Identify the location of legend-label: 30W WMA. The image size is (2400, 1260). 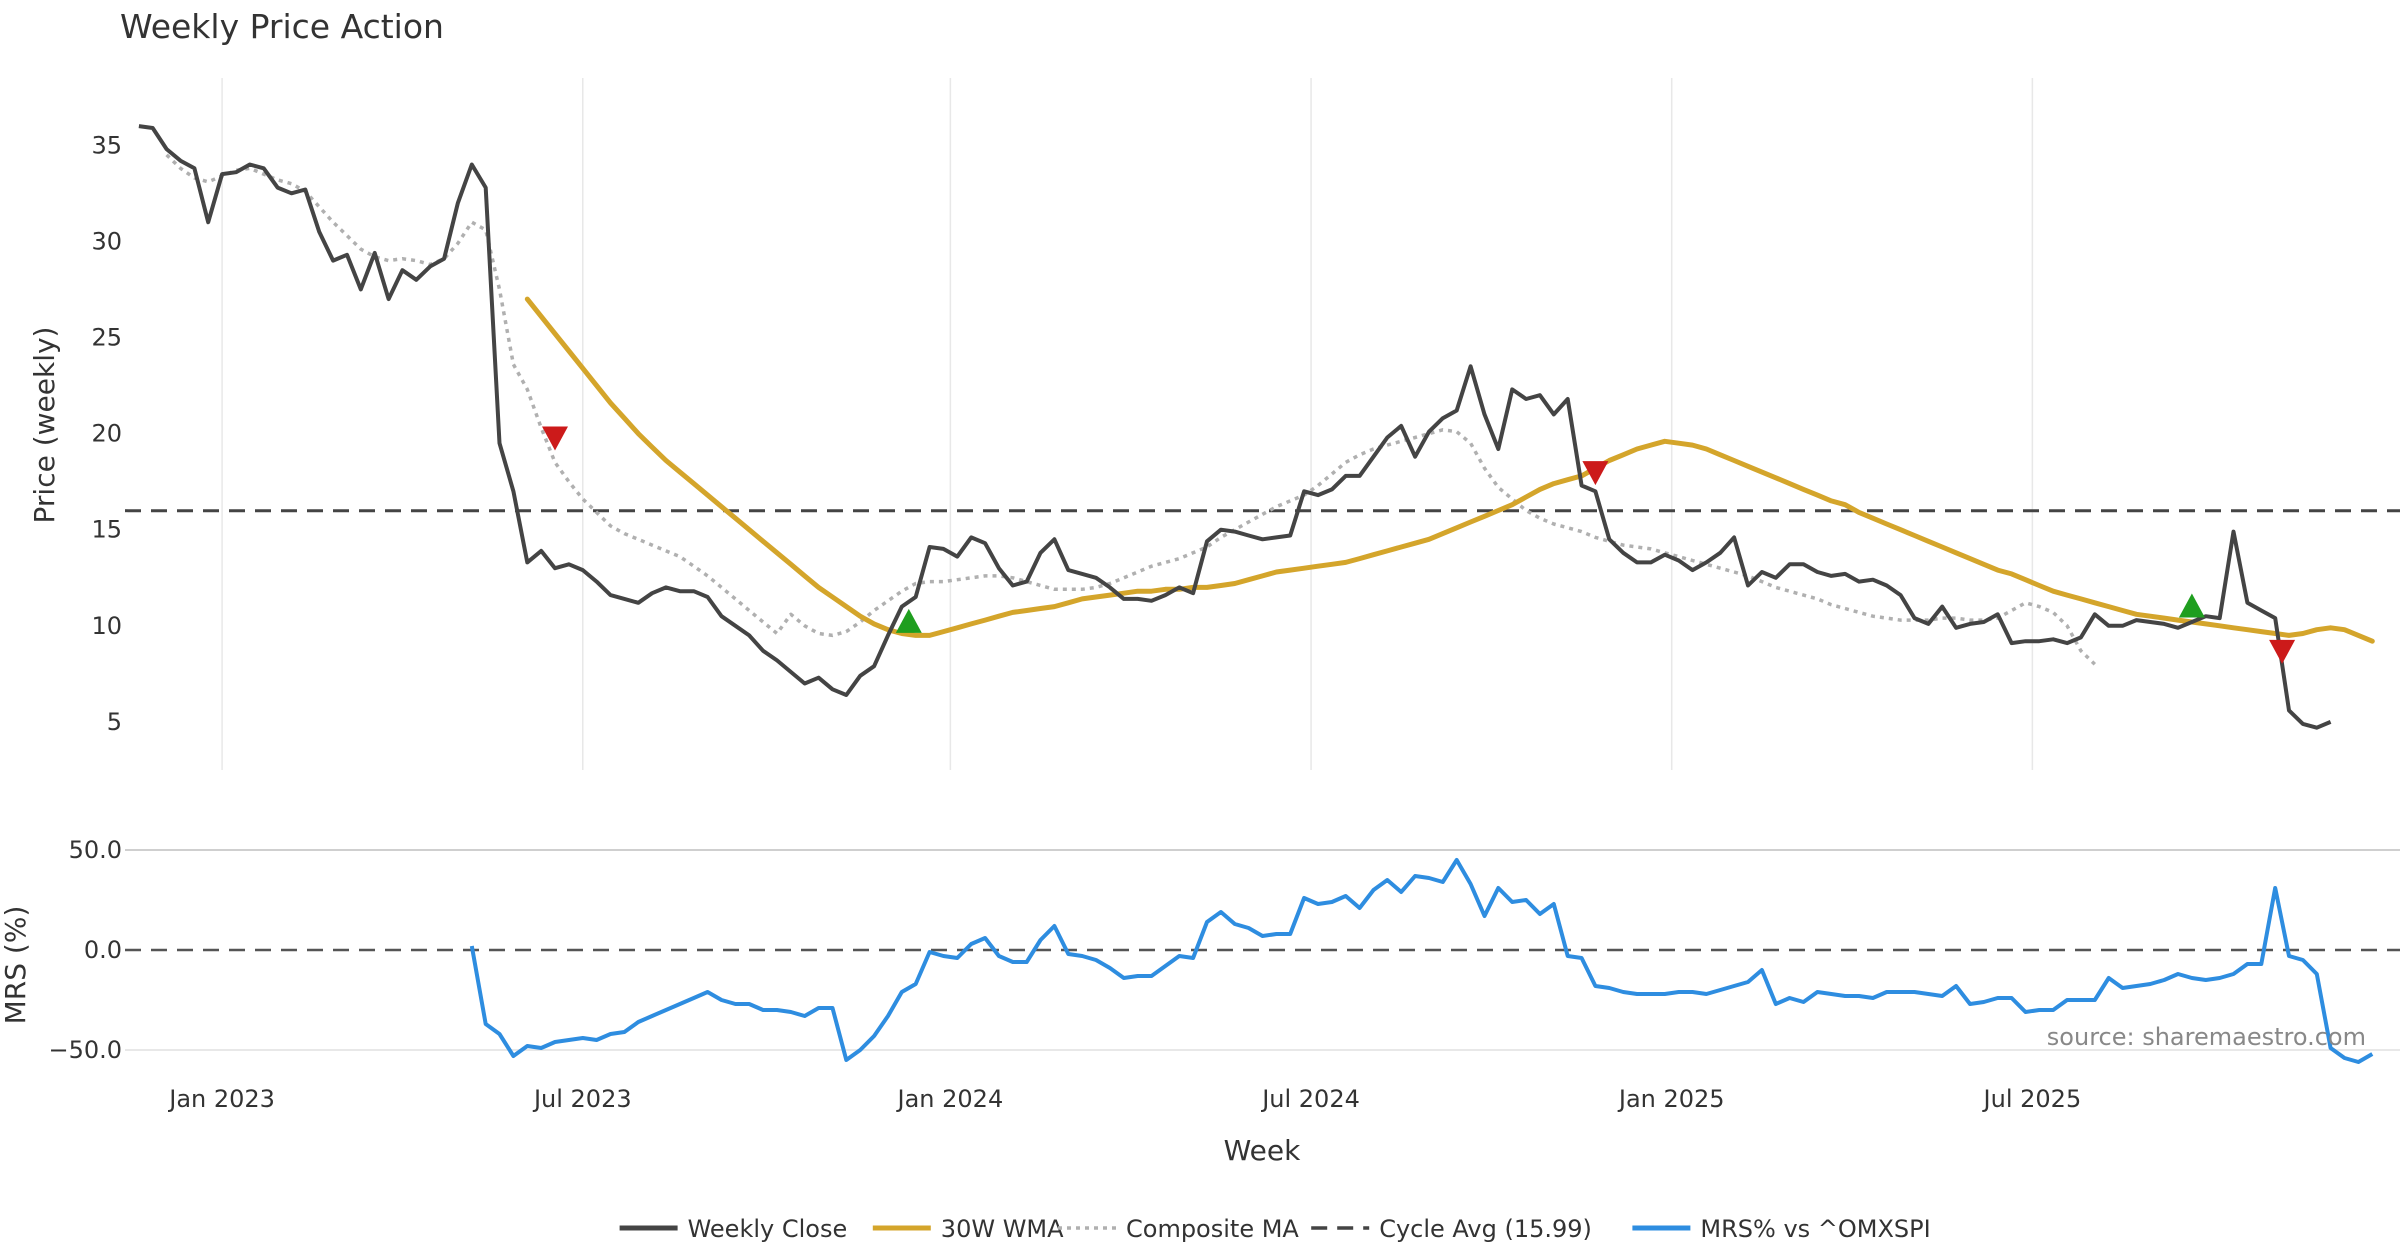
(1002, 1229).